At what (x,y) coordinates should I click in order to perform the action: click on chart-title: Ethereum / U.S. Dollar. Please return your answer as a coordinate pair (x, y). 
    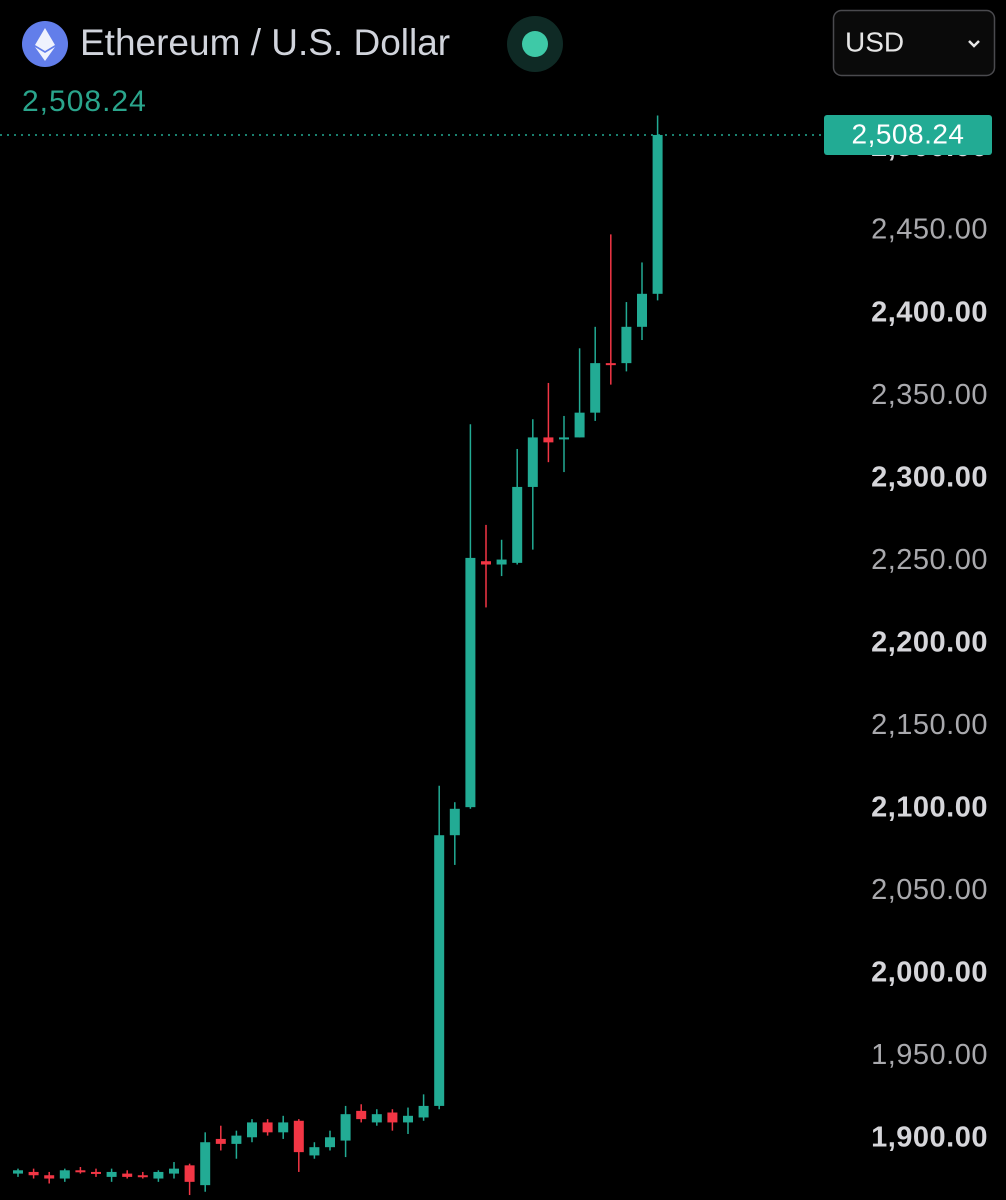
    Looking at the image, I should click on (265, 42).